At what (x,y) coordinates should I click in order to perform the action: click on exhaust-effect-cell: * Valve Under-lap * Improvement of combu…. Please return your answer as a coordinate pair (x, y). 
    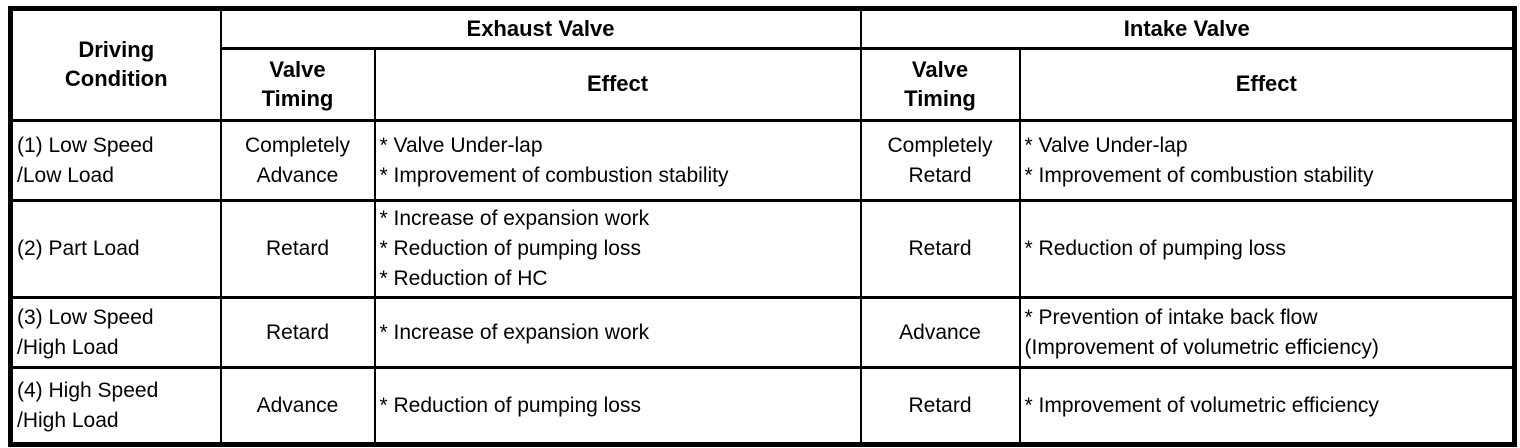
    Looking at the image, I should click on (617, 160).